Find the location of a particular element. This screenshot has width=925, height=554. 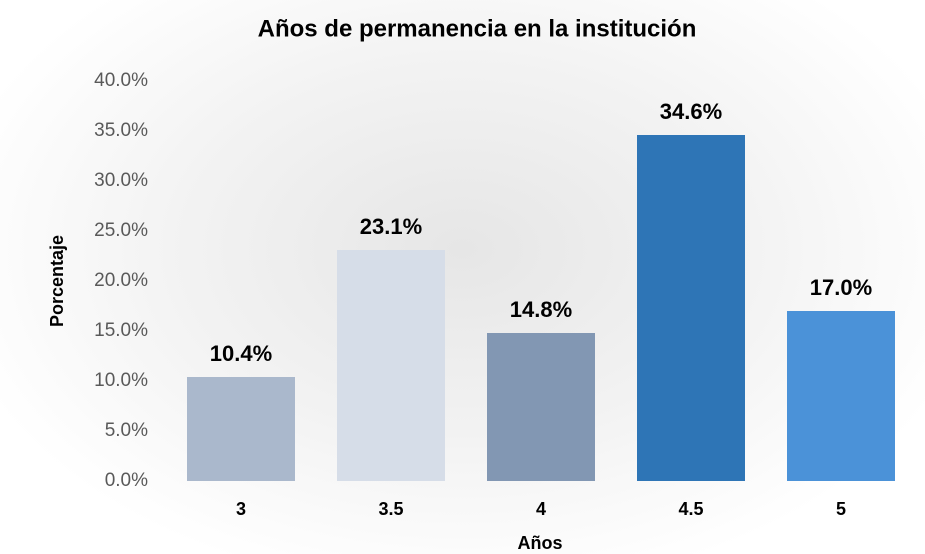

y-tick-label: 20.0% is located at coordinates (121, 280).